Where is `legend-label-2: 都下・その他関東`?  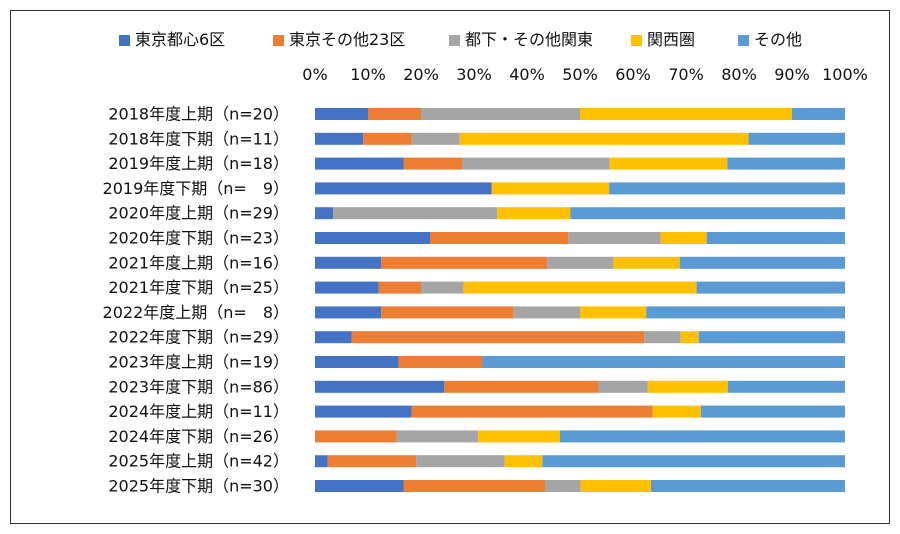
legend-label-2: 都下・その他関東 is located at coordinates (529, 39).